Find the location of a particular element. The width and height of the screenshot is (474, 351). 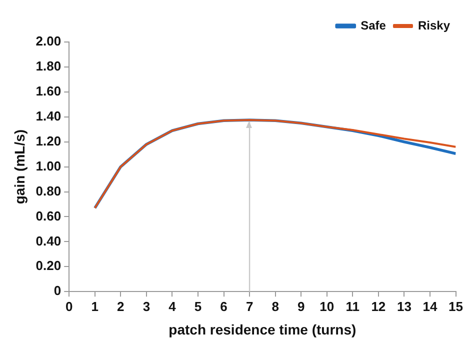

x-tick-label: 13 is located at coordinates (404, 306).